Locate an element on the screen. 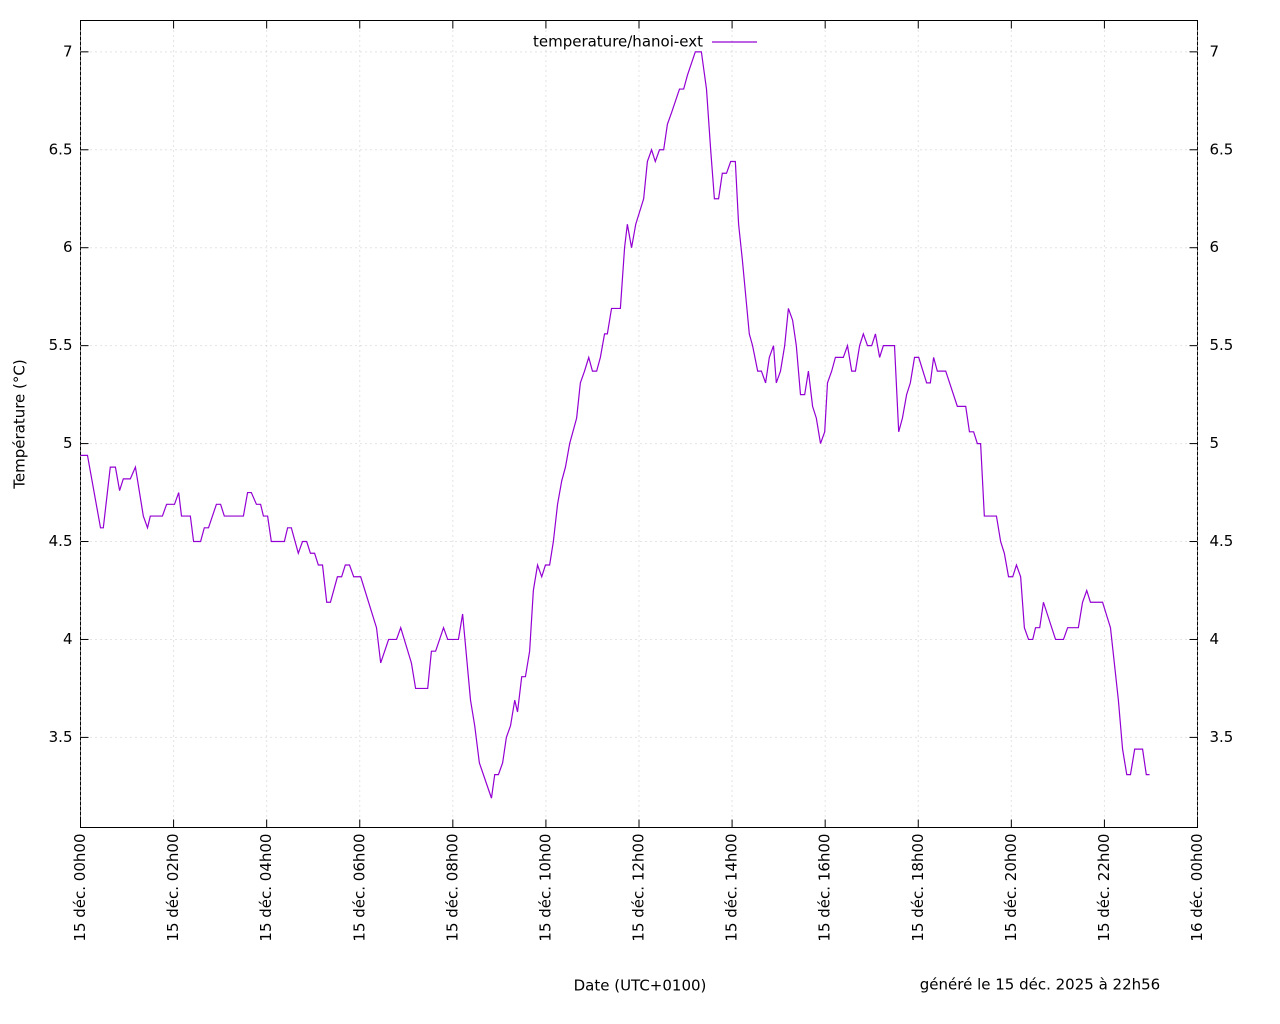  y-tick-label: 5.5 is located at coordinates (61, 345).